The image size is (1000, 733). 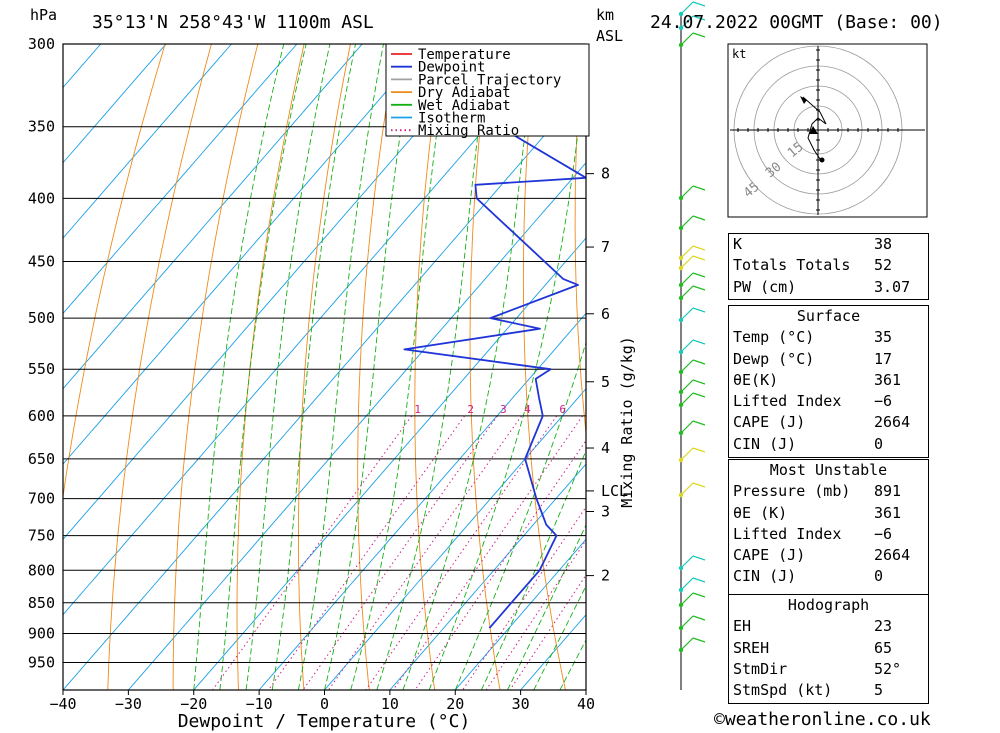 I want to click on x-tick-label: 20, so click(x=455, y=704).